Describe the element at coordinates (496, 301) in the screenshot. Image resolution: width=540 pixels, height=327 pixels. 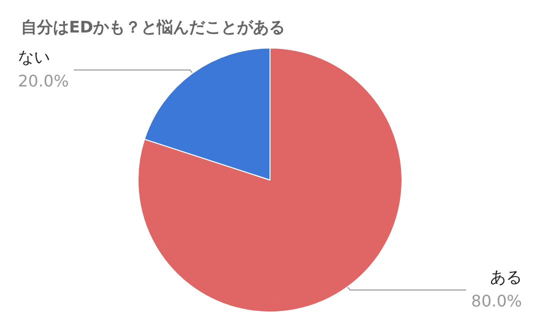
I see `data-label: 80.0%` at that location.